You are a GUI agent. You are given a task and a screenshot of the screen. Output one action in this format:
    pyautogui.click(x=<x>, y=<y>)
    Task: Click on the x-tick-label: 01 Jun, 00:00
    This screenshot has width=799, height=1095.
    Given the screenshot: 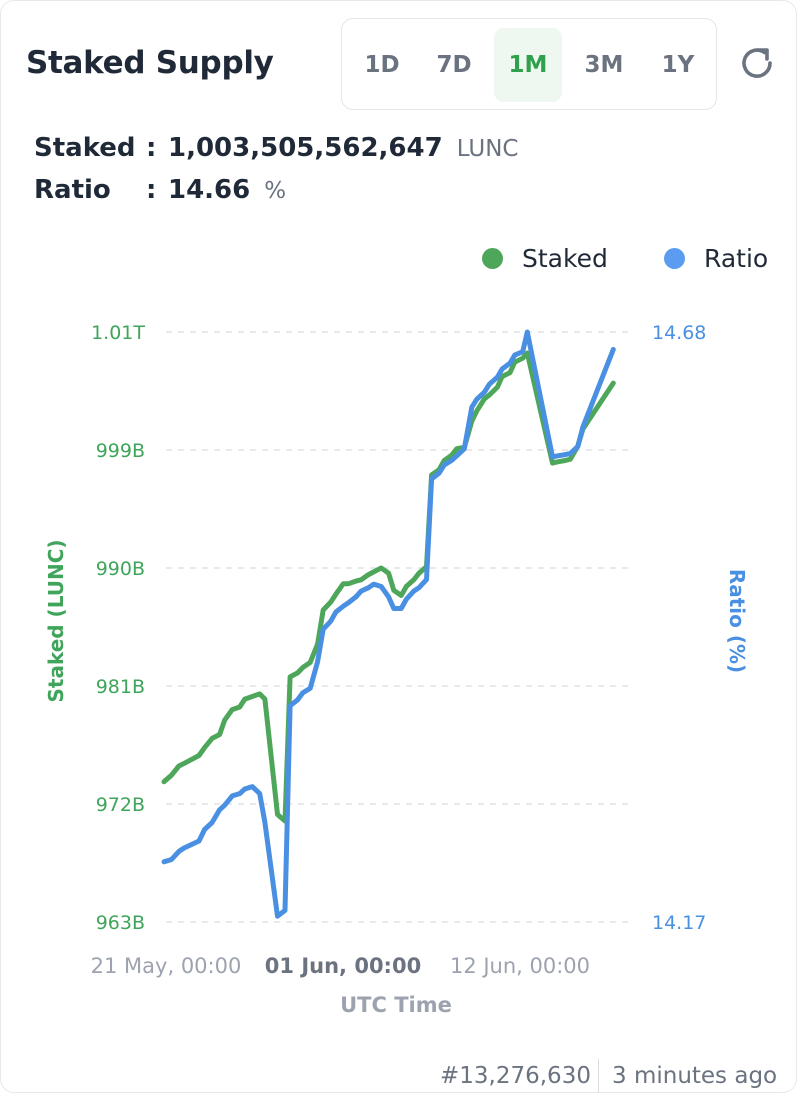 What is the action you would take?
    pyautogui.click(x=343, y=966)
    